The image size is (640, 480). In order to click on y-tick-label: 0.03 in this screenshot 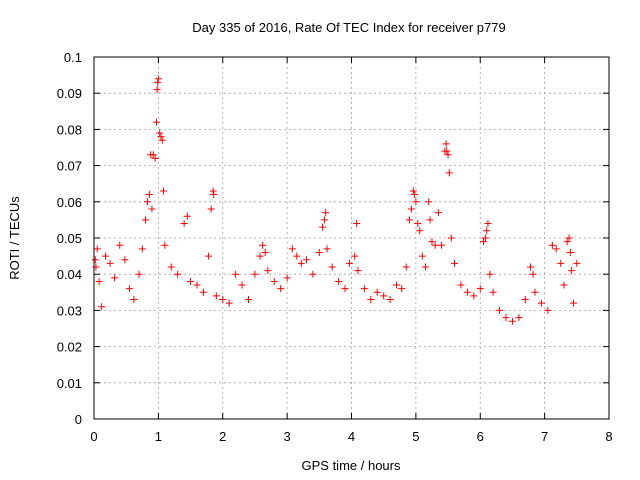, I will do `click(69, 310)`.